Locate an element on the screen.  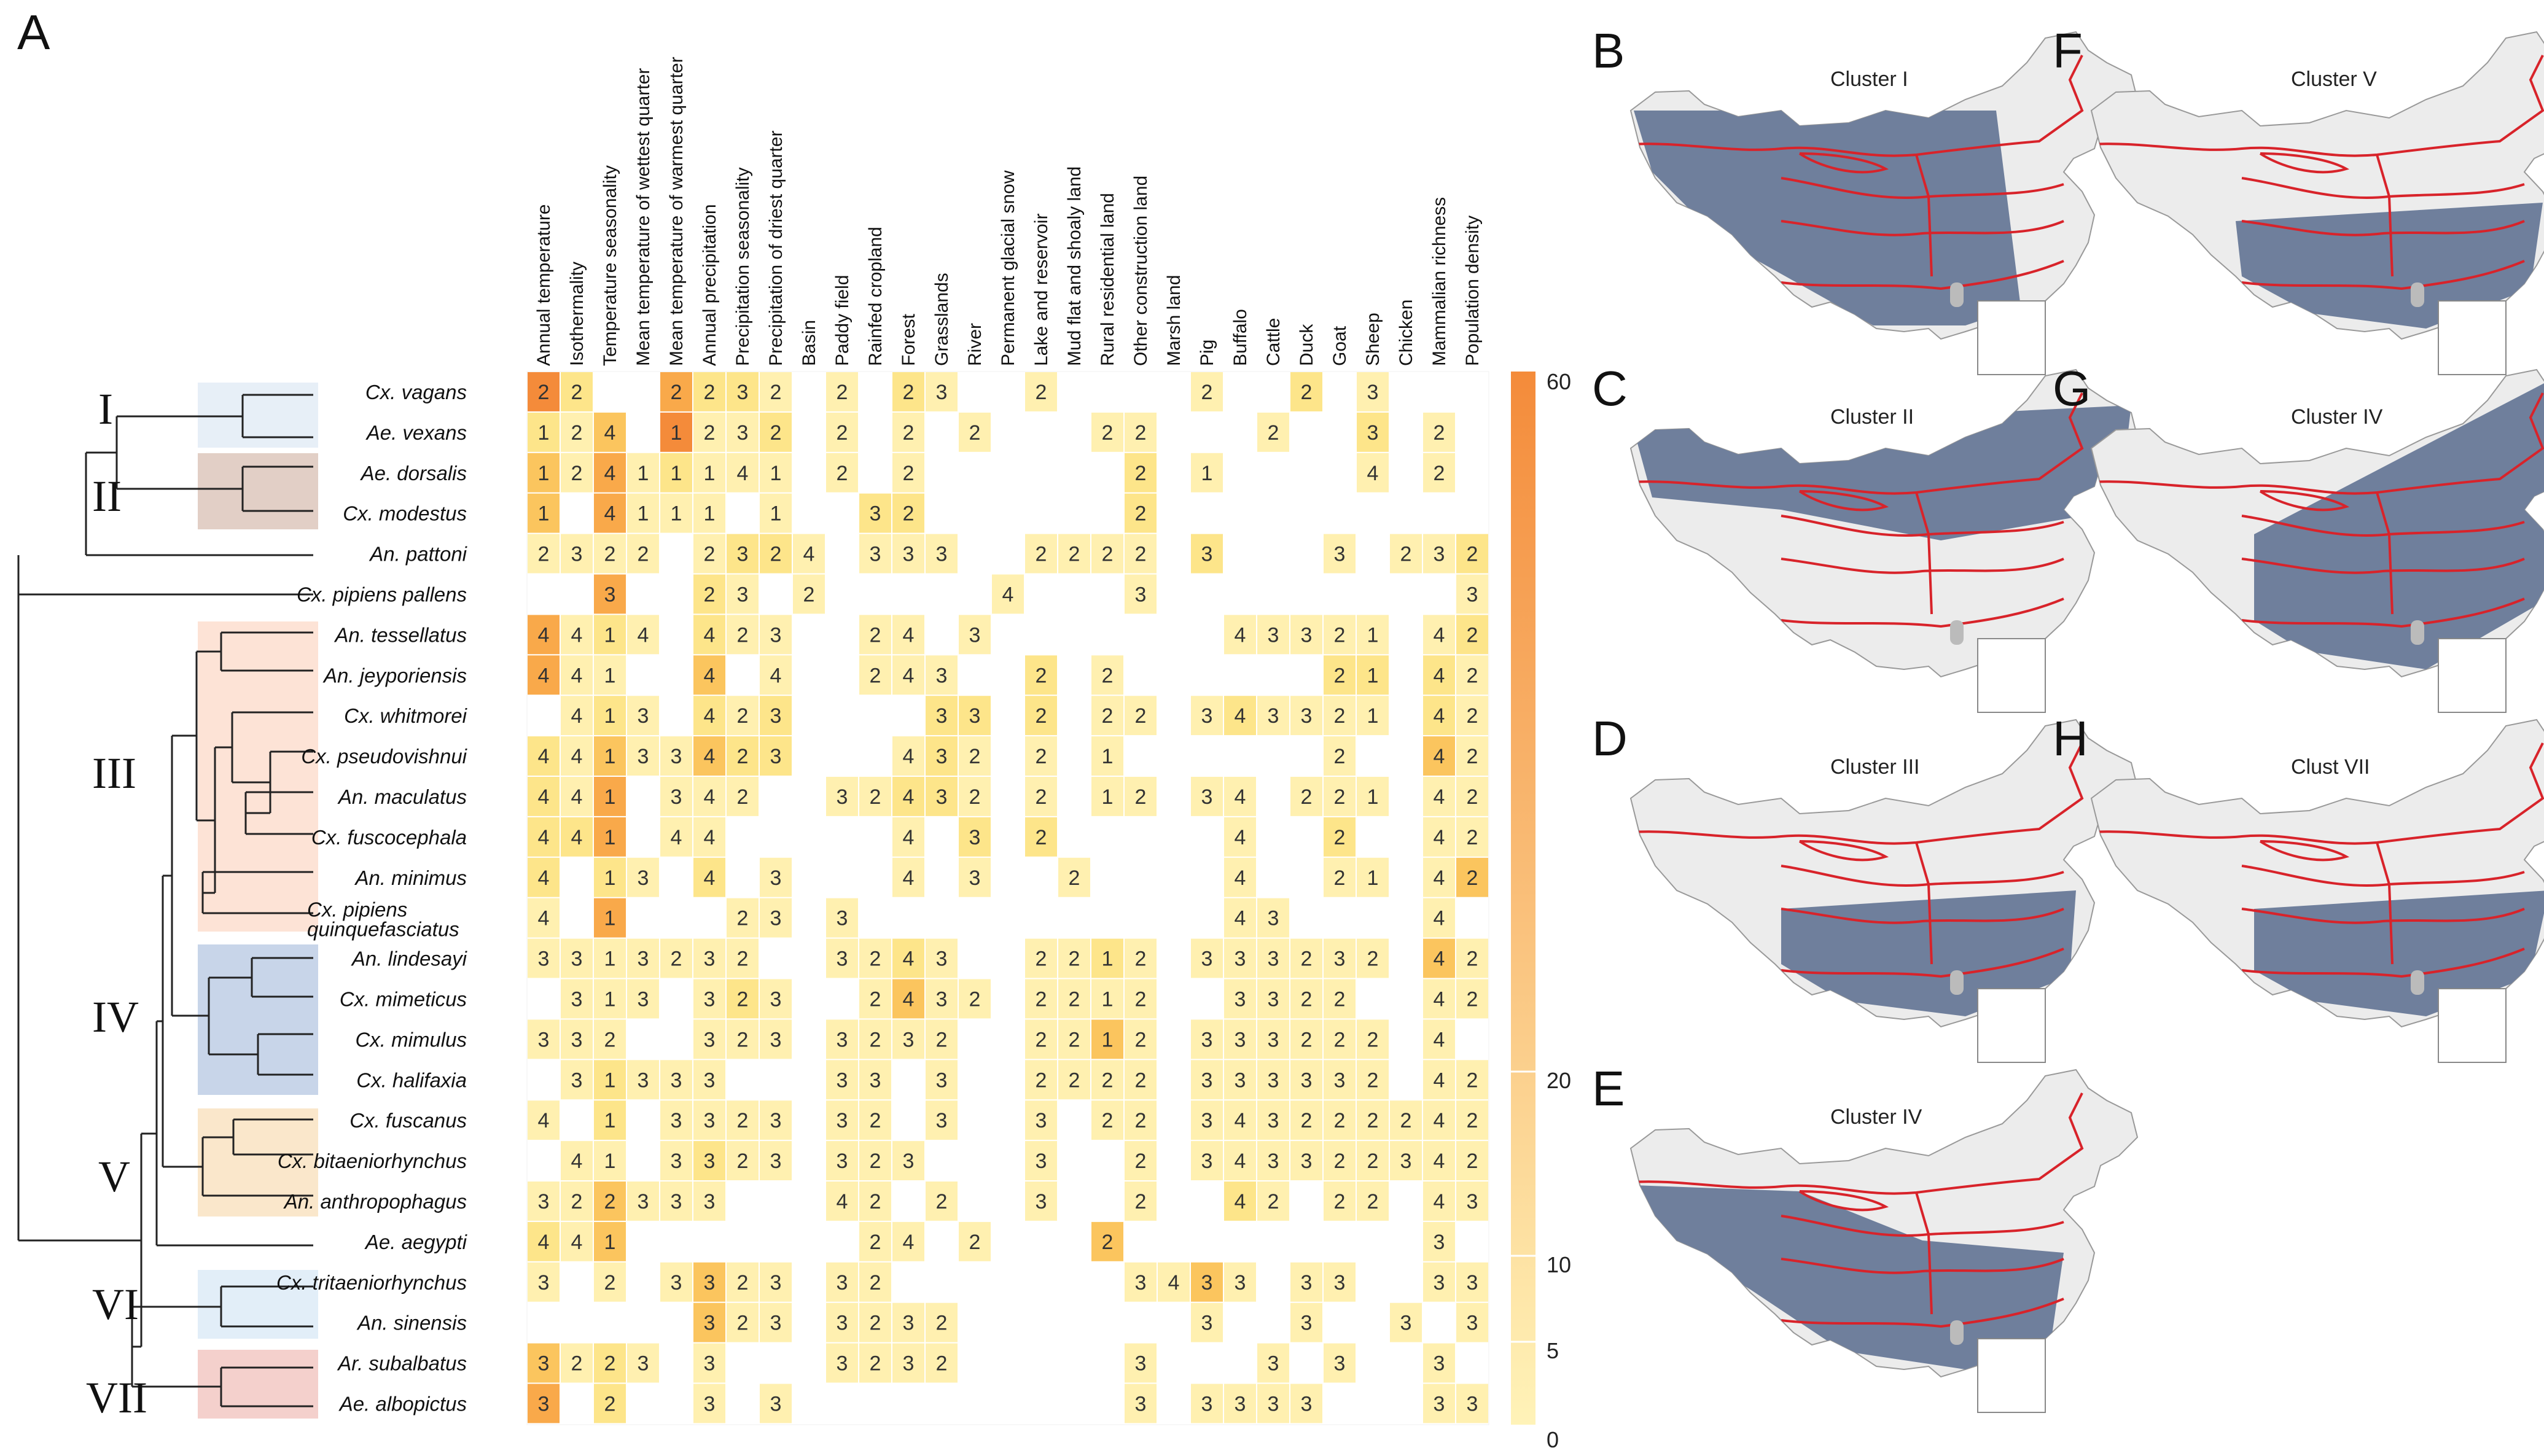
species-label-ae-albopictus: Ae. albopictus is located at coordinates (402, 1403).